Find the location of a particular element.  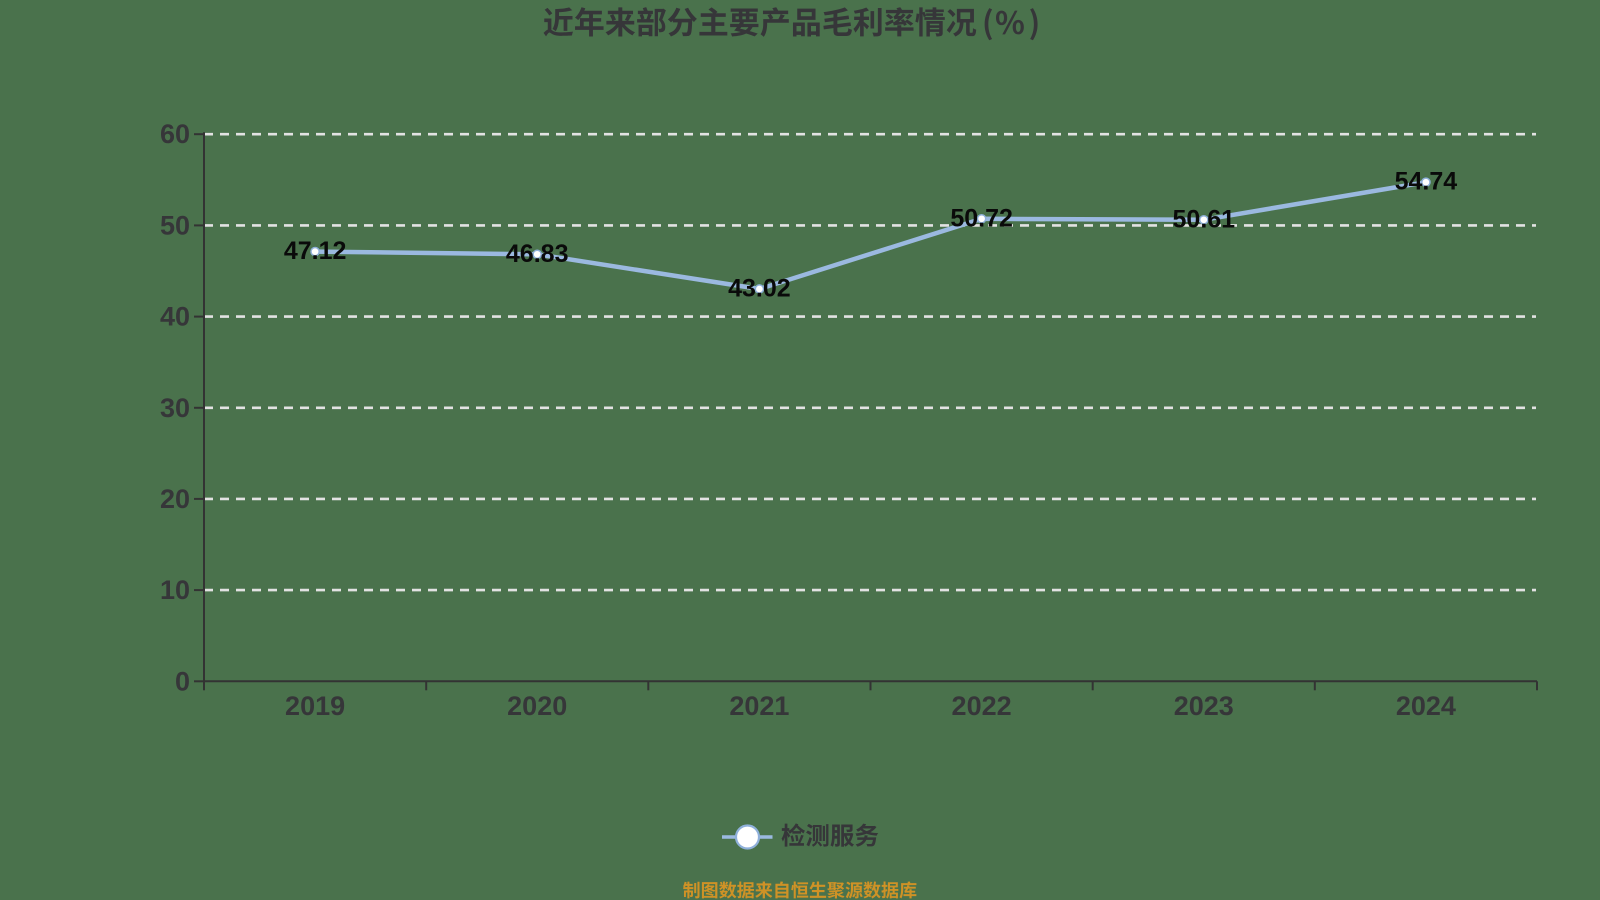

svg-text: 47.12 is located at coordinates (315, 251).